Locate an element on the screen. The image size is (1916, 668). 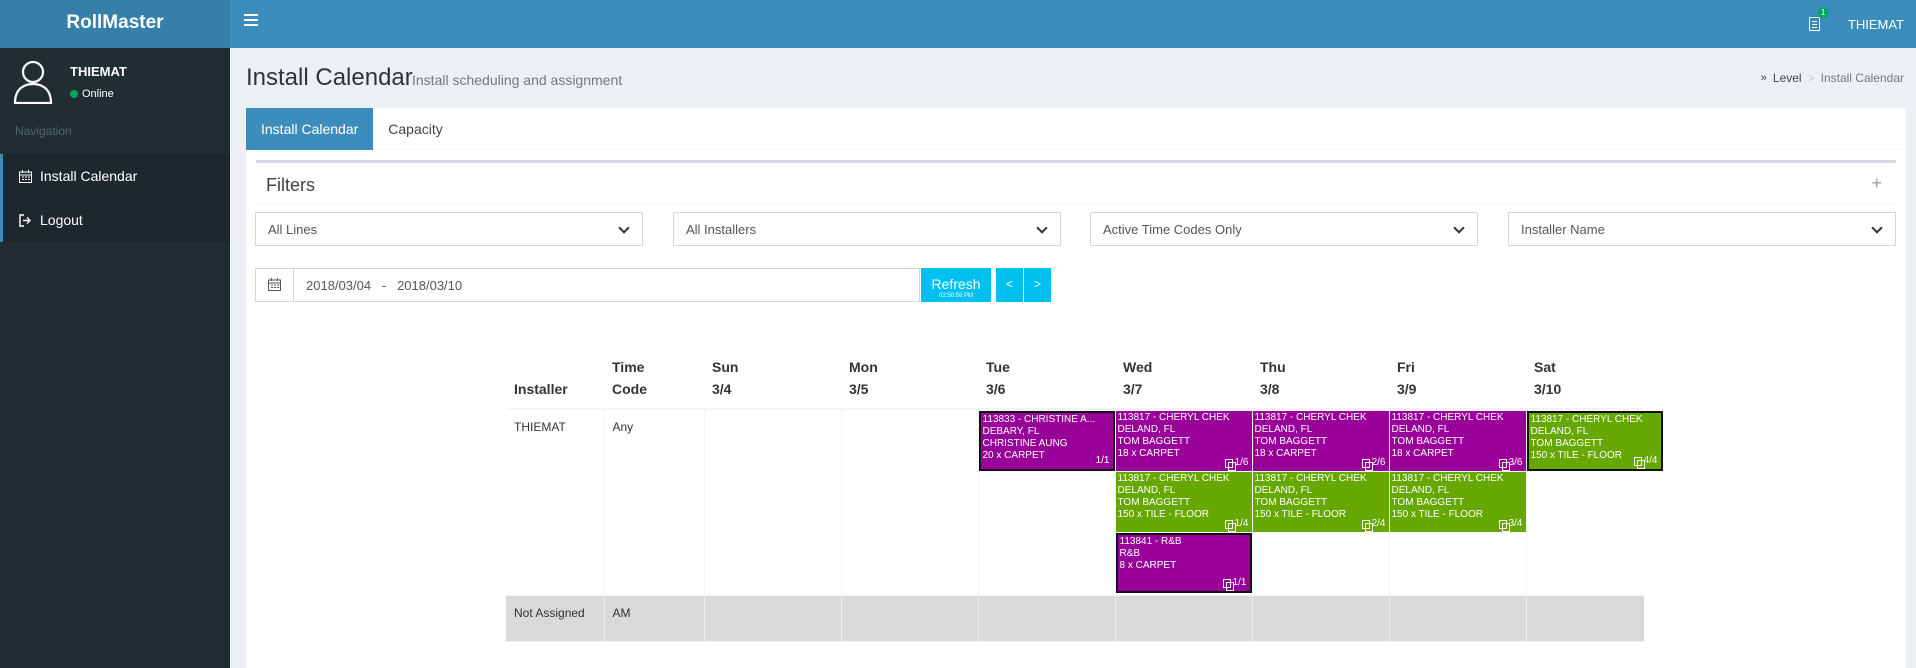
navbar-right: 1 THIEMAT is located at coordinates (1861, 24).